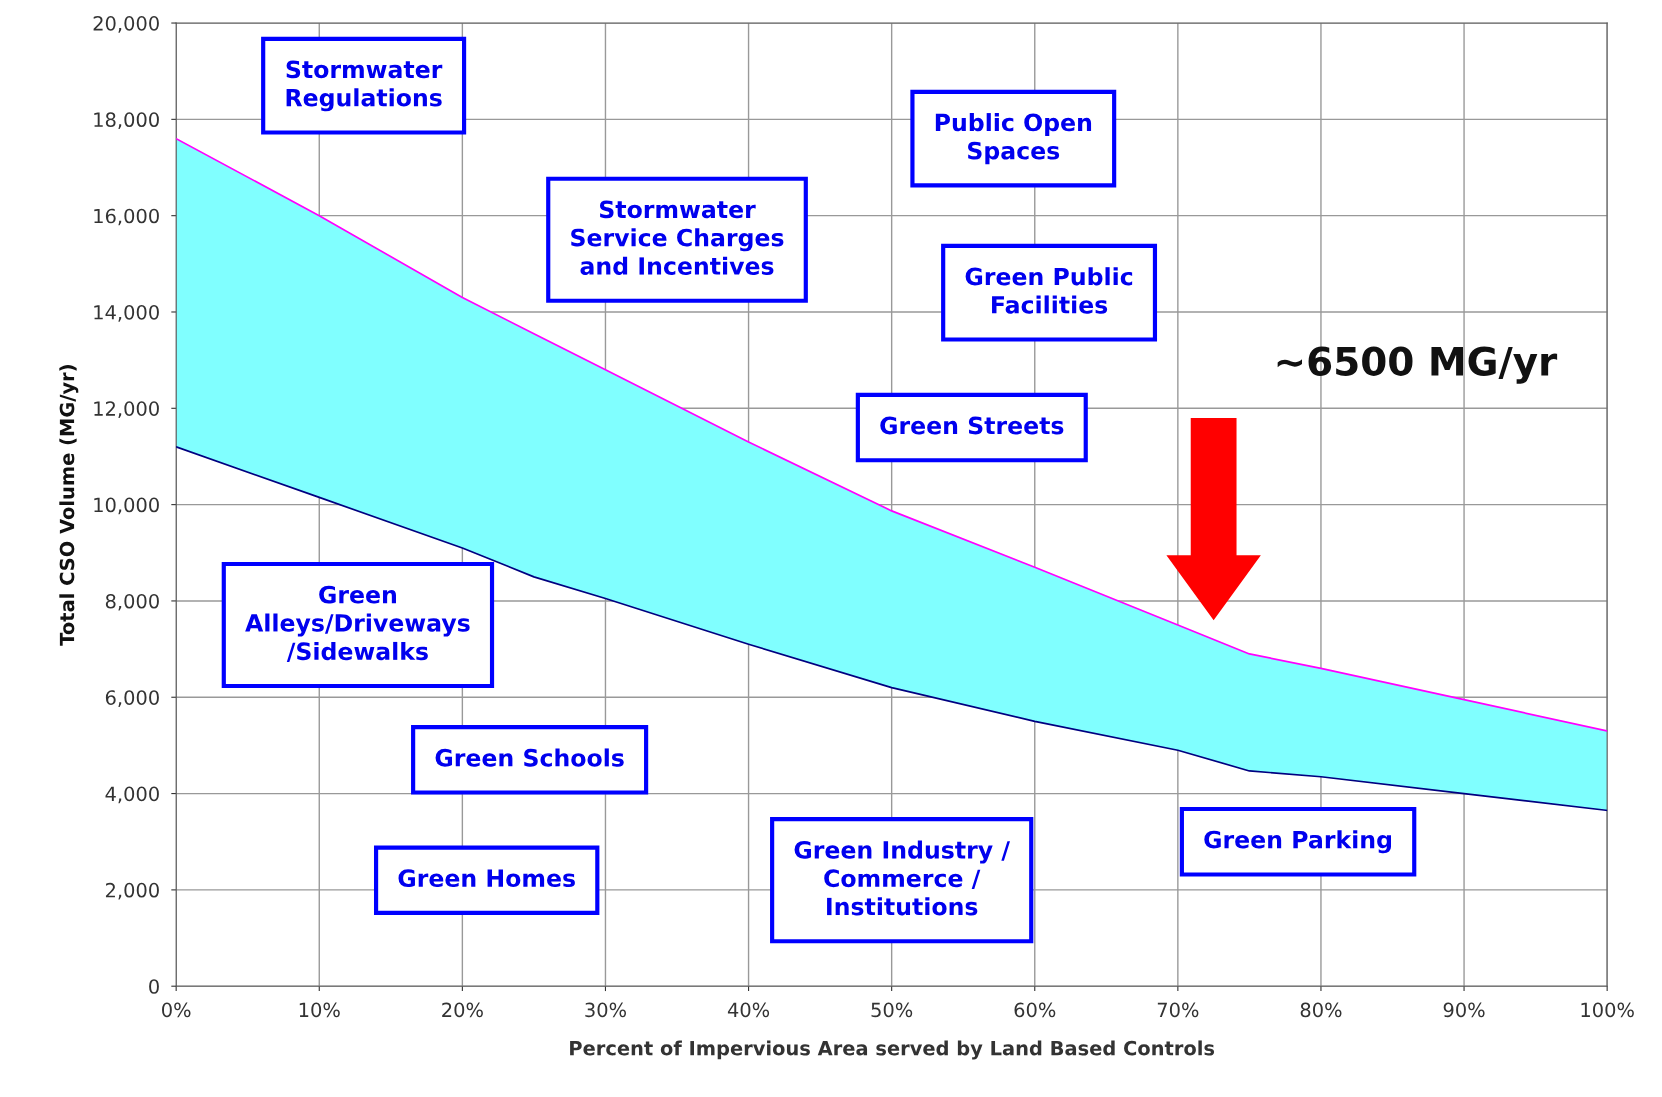 The width and height of the screenshot is (1662, 1097). I want to click on x-tick-label: 70%, so click(1178, 1010).